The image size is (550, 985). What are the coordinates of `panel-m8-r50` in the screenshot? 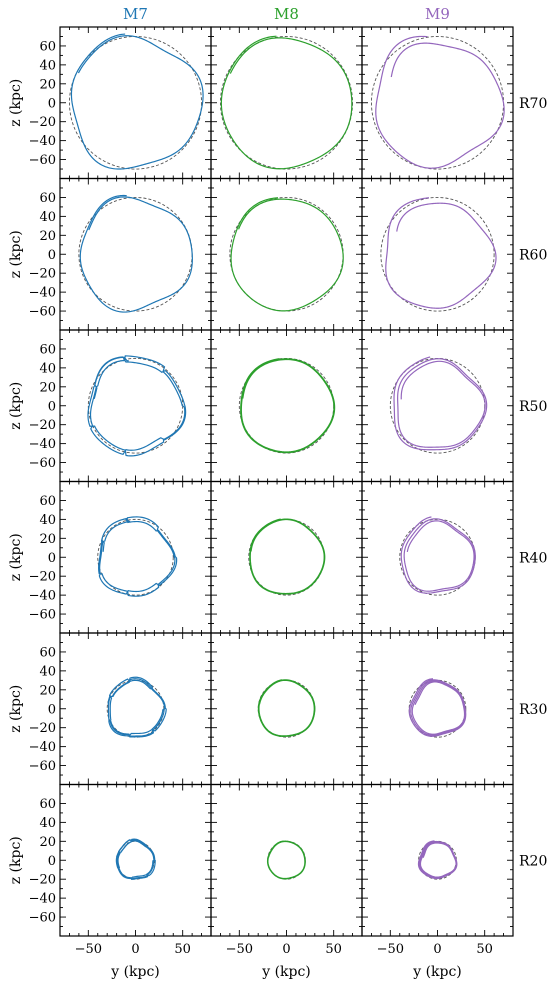 It's located at (286, 406).